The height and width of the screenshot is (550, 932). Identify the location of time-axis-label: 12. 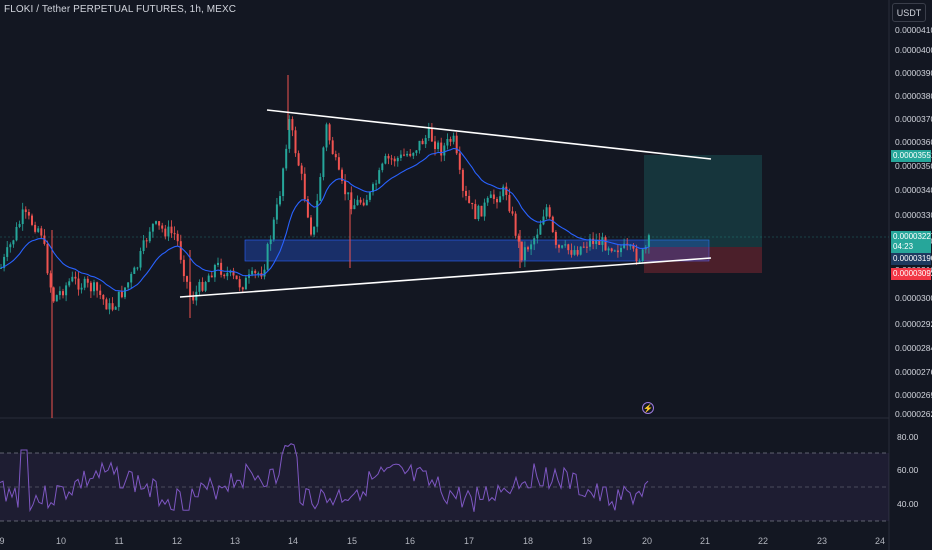
(177, 541).